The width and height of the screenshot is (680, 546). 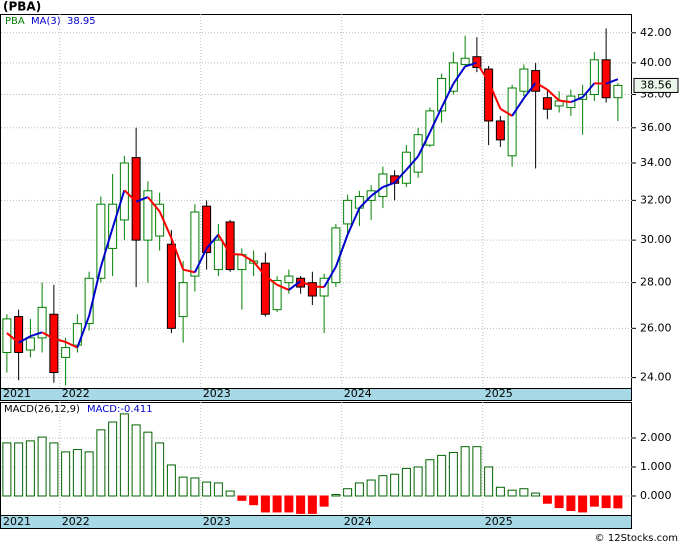 I want to click on macd-value: MACD:-0.411, so click(x=120, y=409).